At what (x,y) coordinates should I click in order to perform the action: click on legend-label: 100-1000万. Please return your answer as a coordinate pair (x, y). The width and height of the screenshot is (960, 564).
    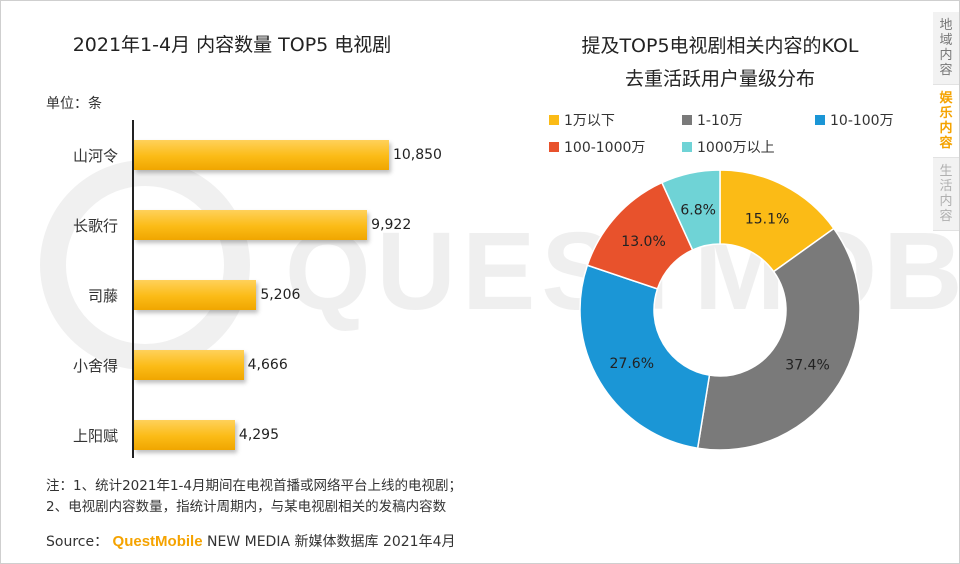
    Looking at the image, I should click on (605, 148).